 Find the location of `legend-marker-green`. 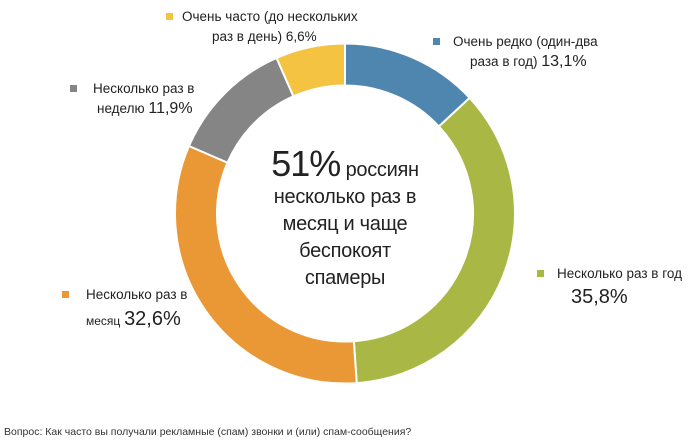

legend-marker-green is located at coordinates (540, 273).